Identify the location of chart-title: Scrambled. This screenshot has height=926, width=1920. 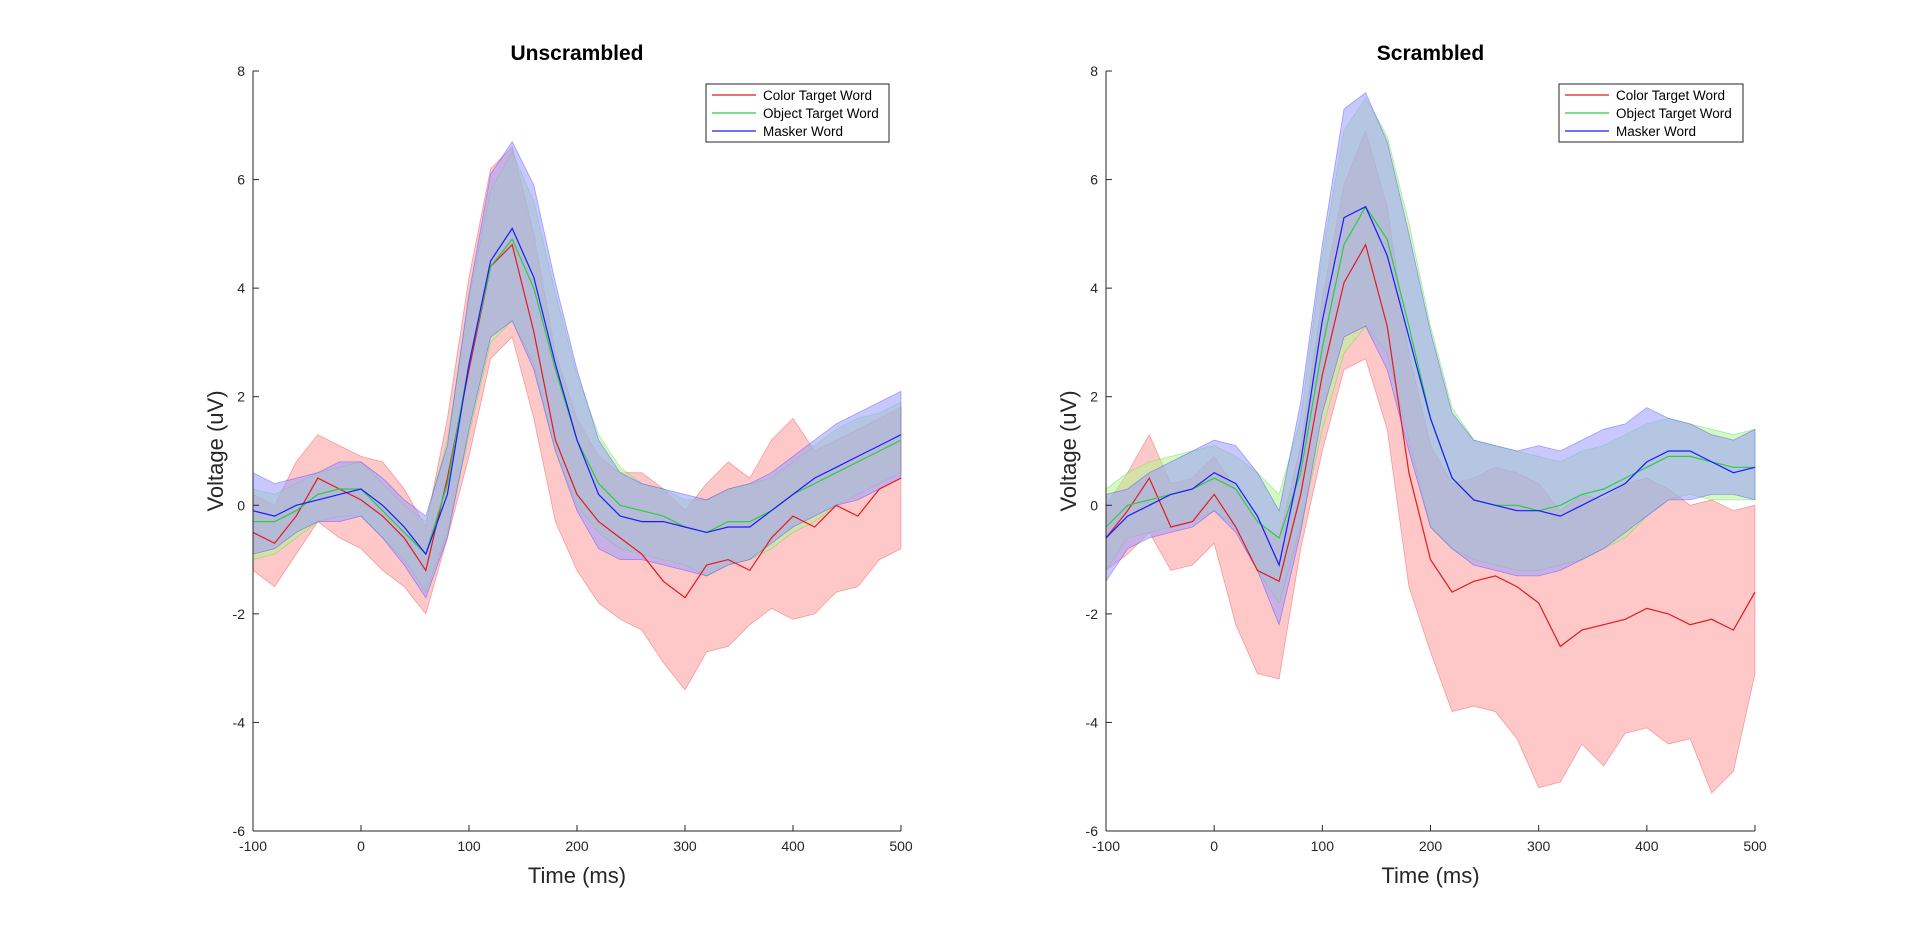
(1430, 53).